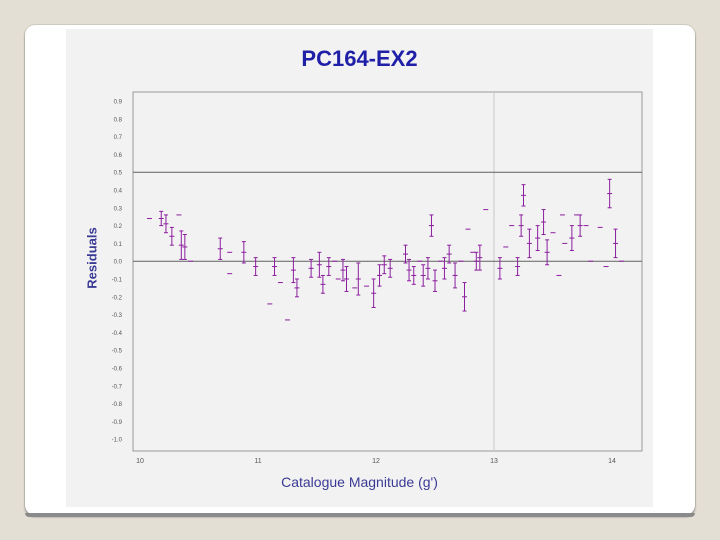 This screenshot has width=720, height=540. I want to click on y-tick-label: -1.0, so click(117, 441).